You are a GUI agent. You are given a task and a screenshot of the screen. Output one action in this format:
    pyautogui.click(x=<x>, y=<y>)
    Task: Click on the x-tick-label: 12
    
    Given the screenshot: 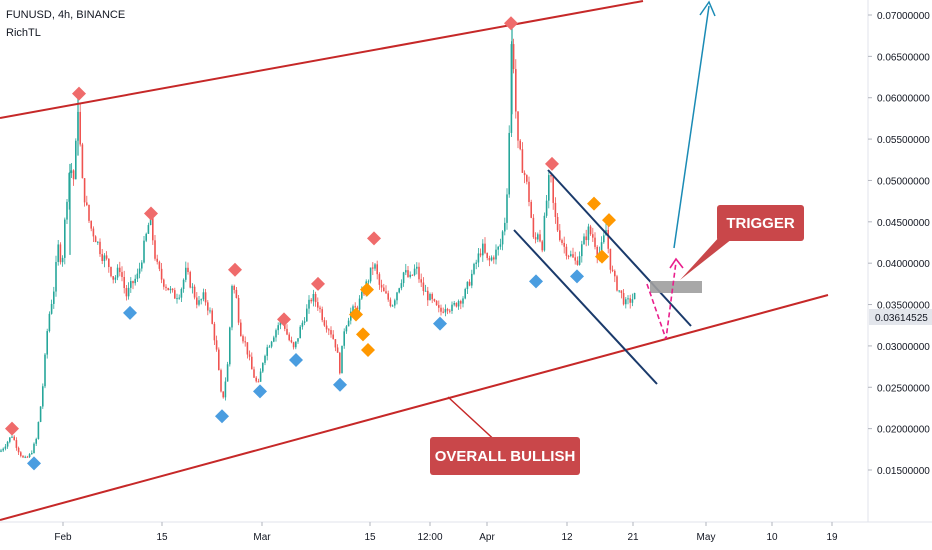 What is the action you would take?
    pyautogui.click(x=567, y=537)
    